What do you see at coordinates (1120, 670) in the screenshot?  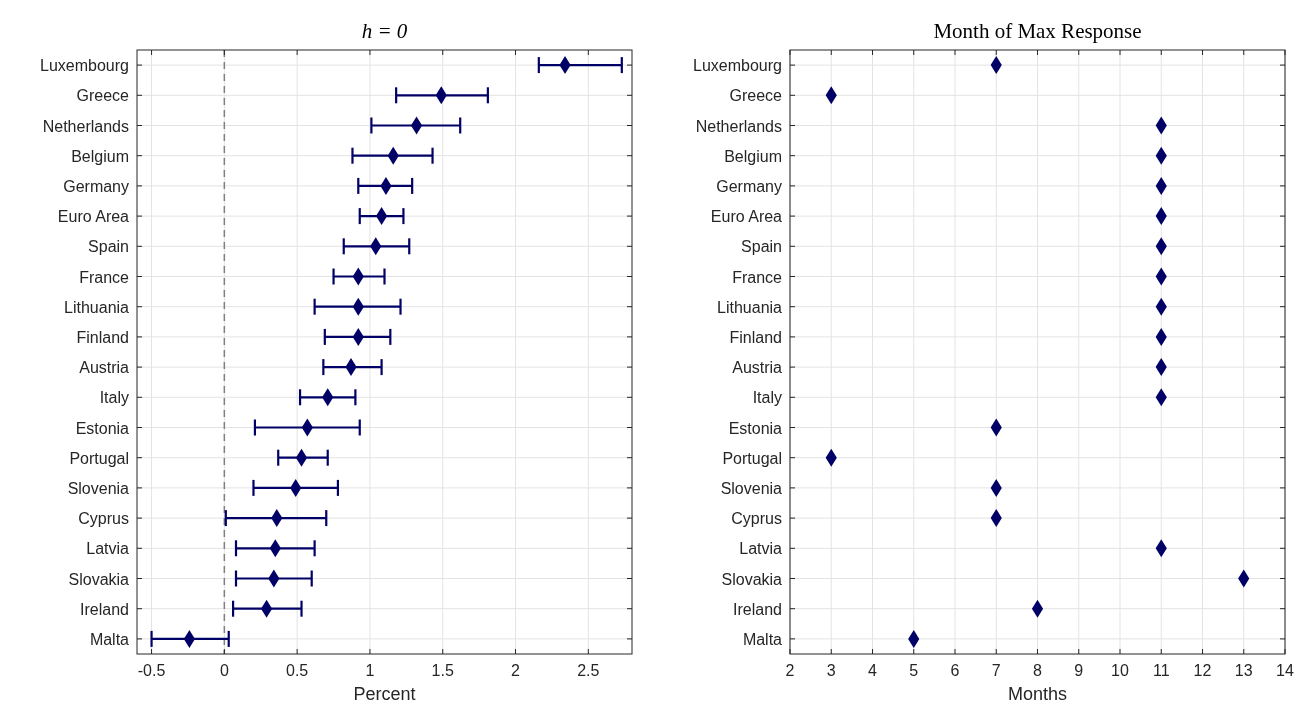 I see `x-tick-label: 10` at bounding box center [1120, 670].